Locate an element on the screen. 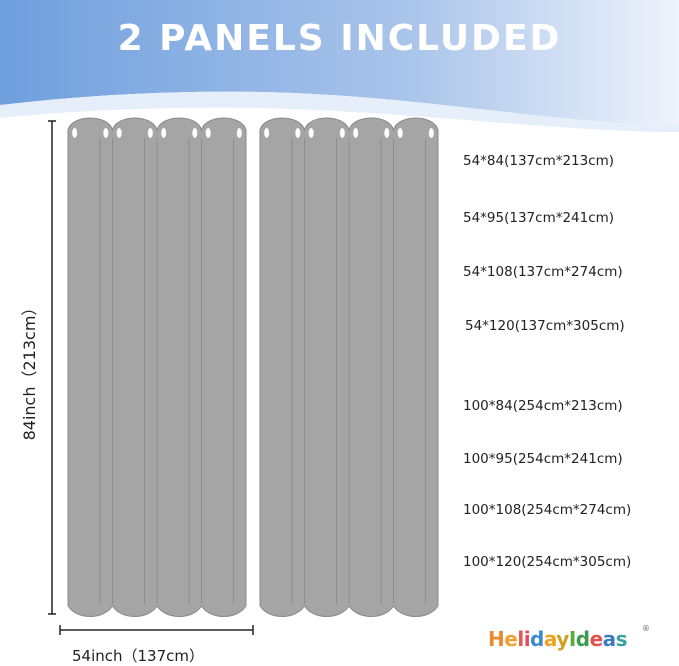 The image size is (679, 666). size-option: 54*120(137cm*305cm) is located at coordinates (545, 326).